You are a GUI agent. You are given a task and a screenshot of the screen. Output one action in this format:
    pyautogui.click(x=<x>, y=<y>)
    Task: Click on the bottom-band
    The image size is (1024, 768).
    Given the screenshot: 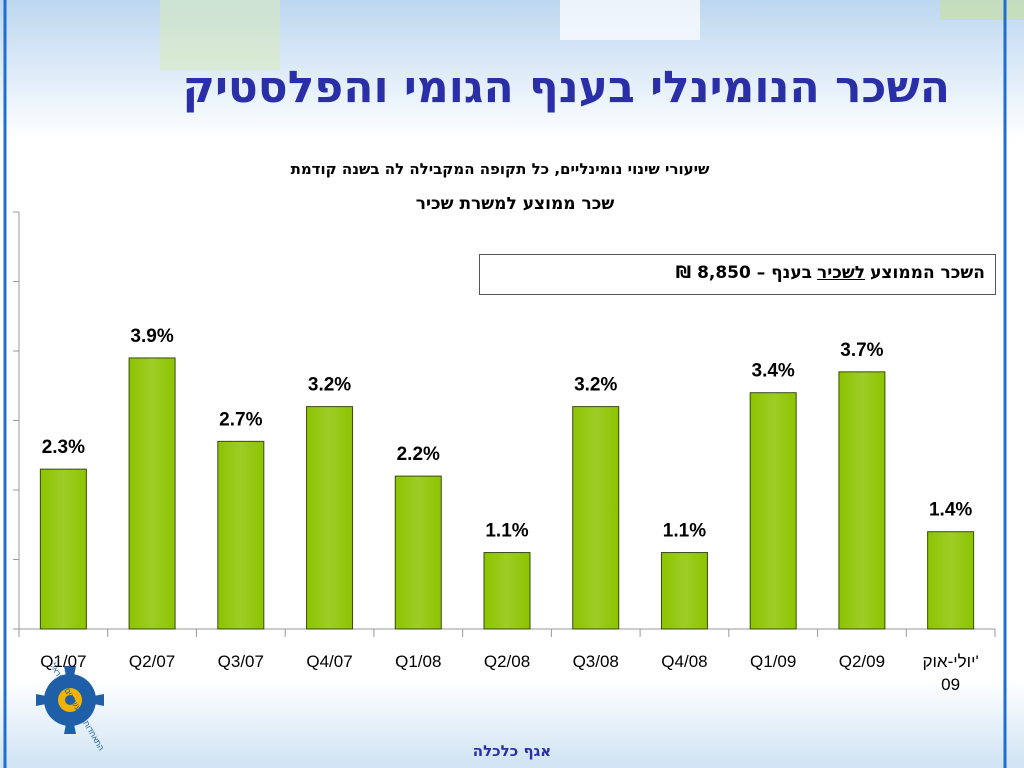 What is the action you would take?
    pyautogui.click(x=512, y=724)
    